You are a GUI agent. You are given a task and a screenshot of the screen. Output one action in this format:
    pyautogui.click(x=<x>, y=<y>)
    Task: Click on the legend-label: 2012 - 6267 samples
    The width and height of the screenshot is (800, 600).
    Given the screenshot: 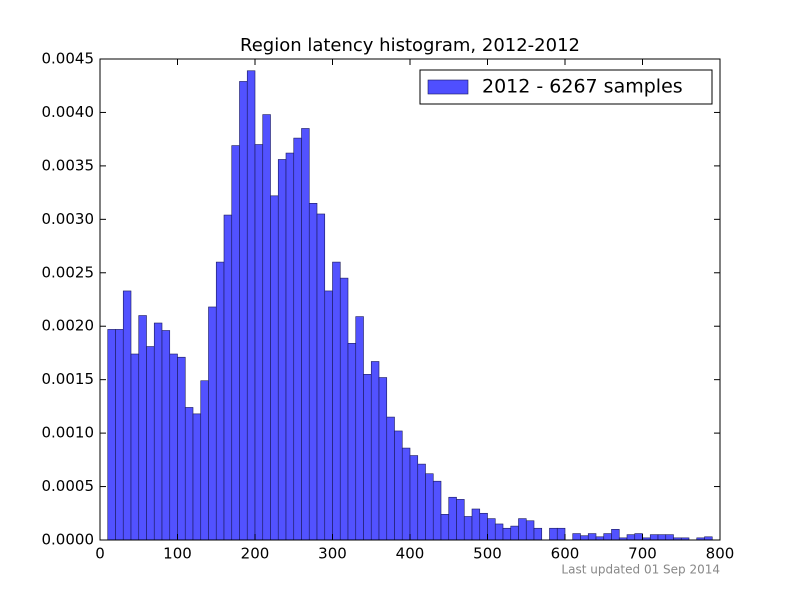 What is the action you would take?
    pyautogui.click(x=582, y=87)
    